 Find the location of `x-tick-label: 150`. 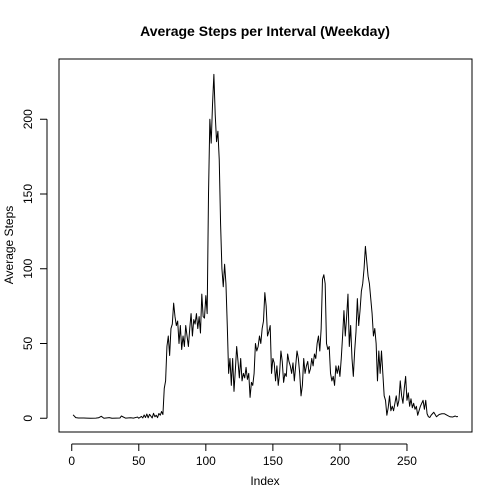

x-tick-label: 150 is located at coordinates (273, 461).